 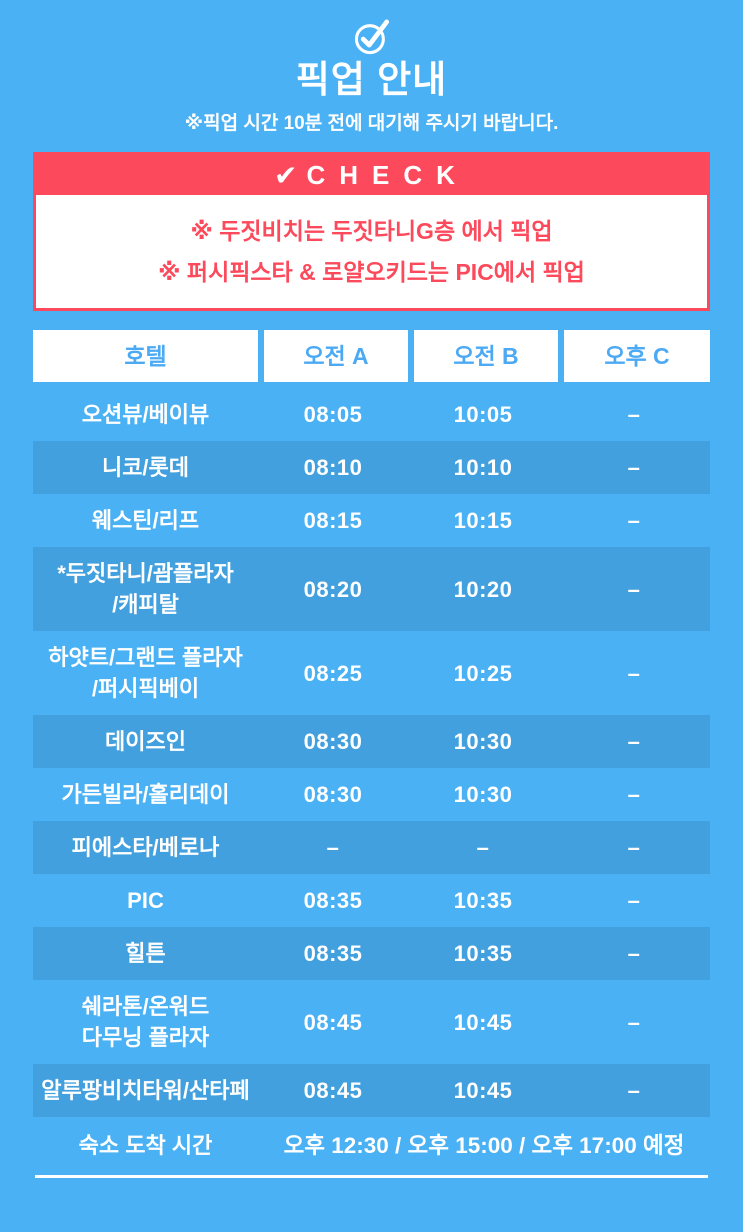 I want to click on hotel-name: 오션뷰/베이뷰, so click(x=145, y=414).